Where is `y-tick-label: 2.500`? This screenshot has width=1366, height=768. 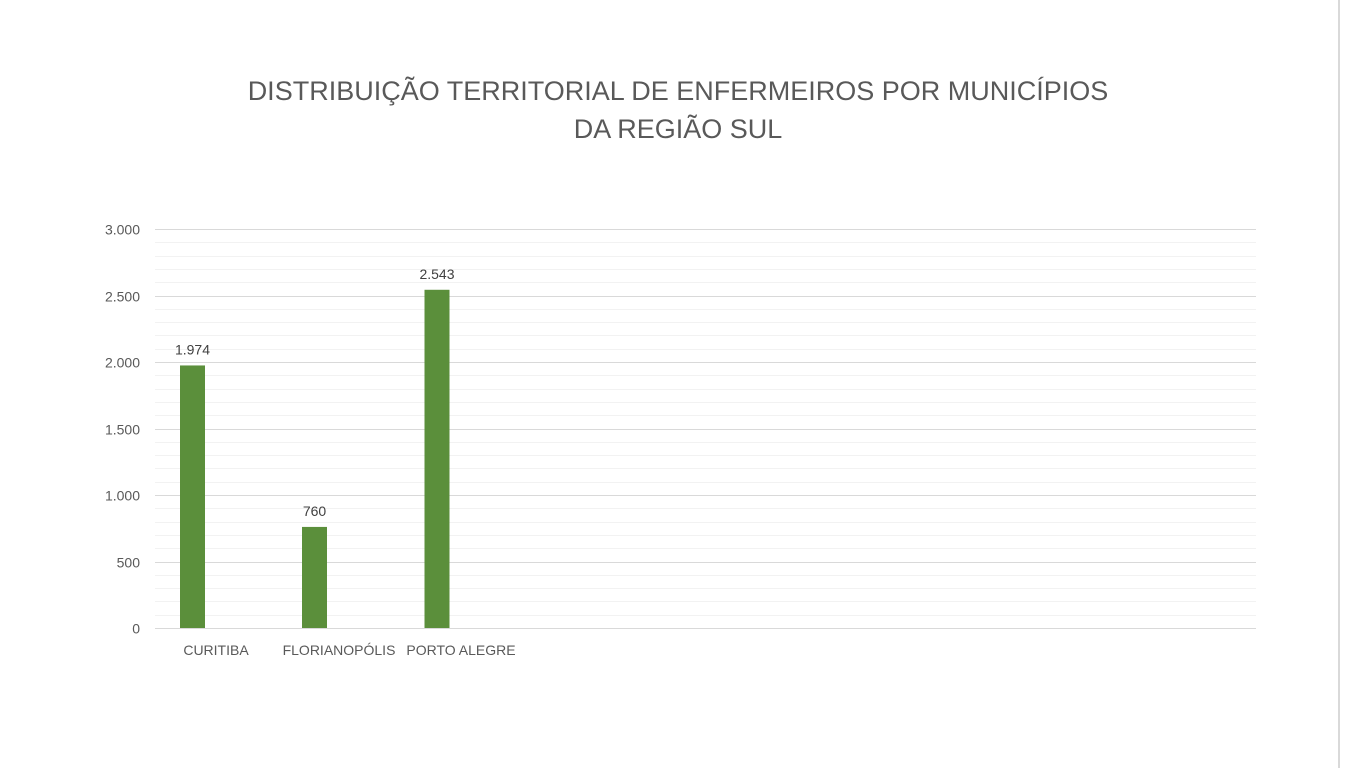 y-tick-label: 2.500 is located at coordinates (122, 297).